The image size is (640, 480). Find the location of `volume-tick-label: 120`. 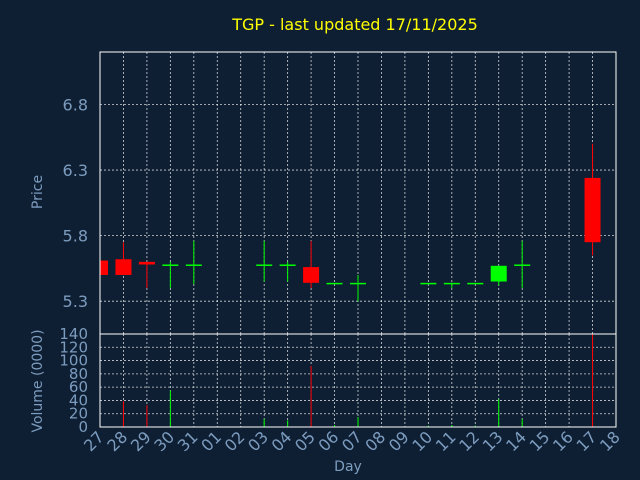

volume-tick-label: 120 is located at coordinates (73, 347).